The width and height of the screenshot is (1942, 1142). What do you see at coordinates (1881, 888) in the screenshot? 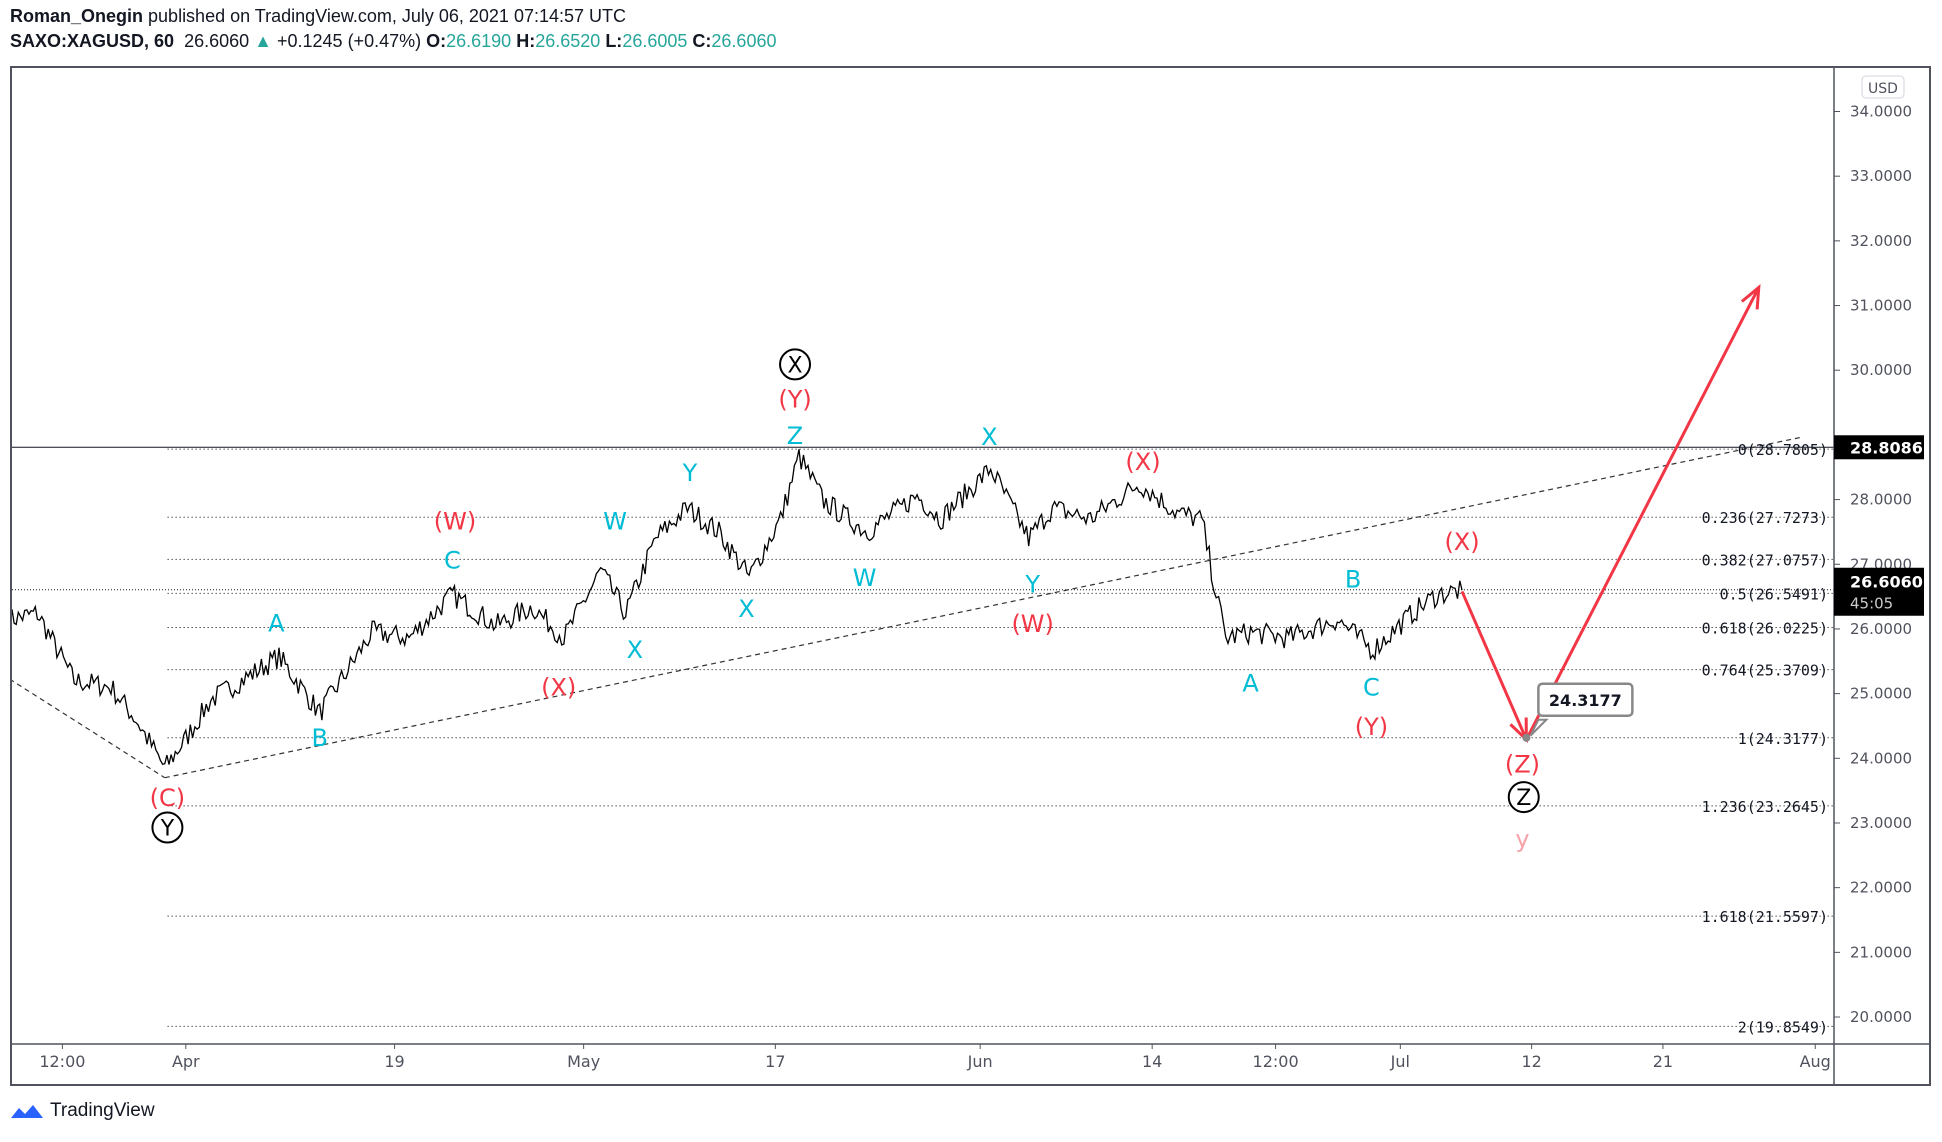
I see `y-tick-label: 22.0000` at bounding box center [1881, 888].